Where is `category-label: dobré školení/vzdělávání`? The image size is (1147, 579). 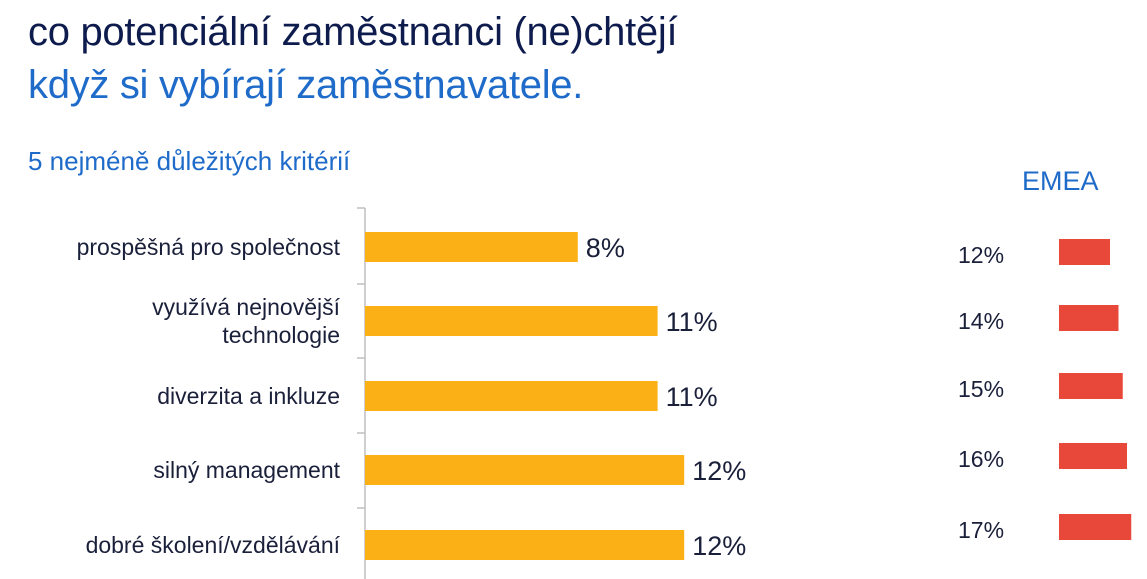 category-label: dobré školení/vzdělávání is located at coordinates (213, 545).